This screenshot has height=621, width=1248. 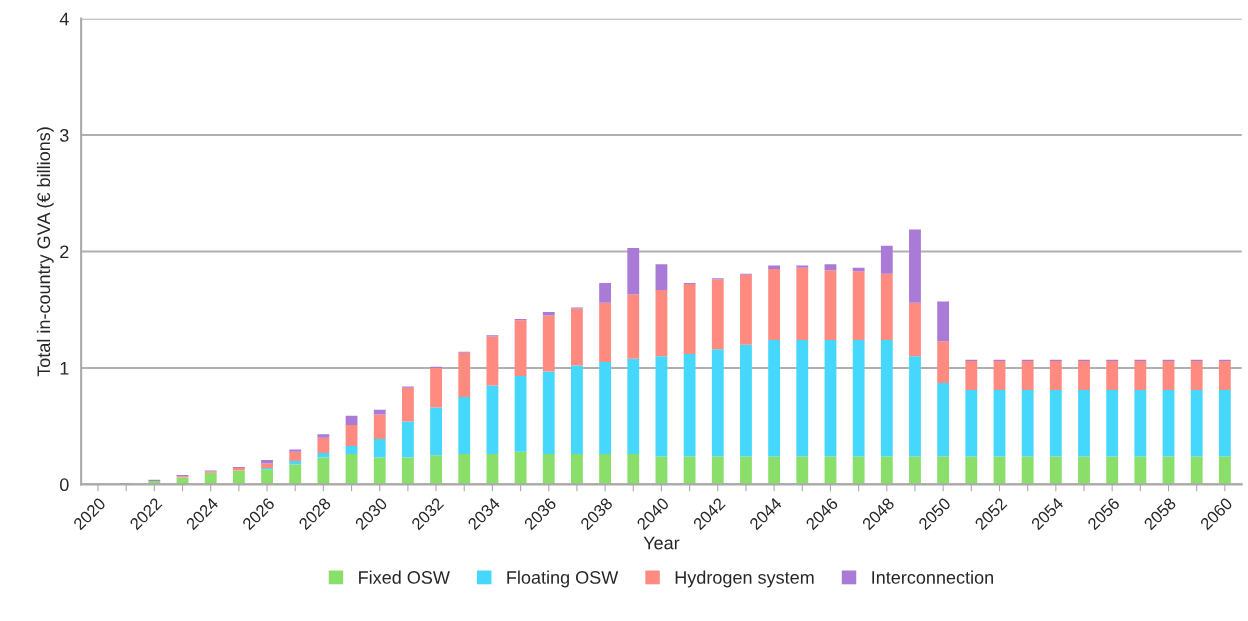 I want to click on legend-label: Fixed OSW, so click(x=404, y=577).